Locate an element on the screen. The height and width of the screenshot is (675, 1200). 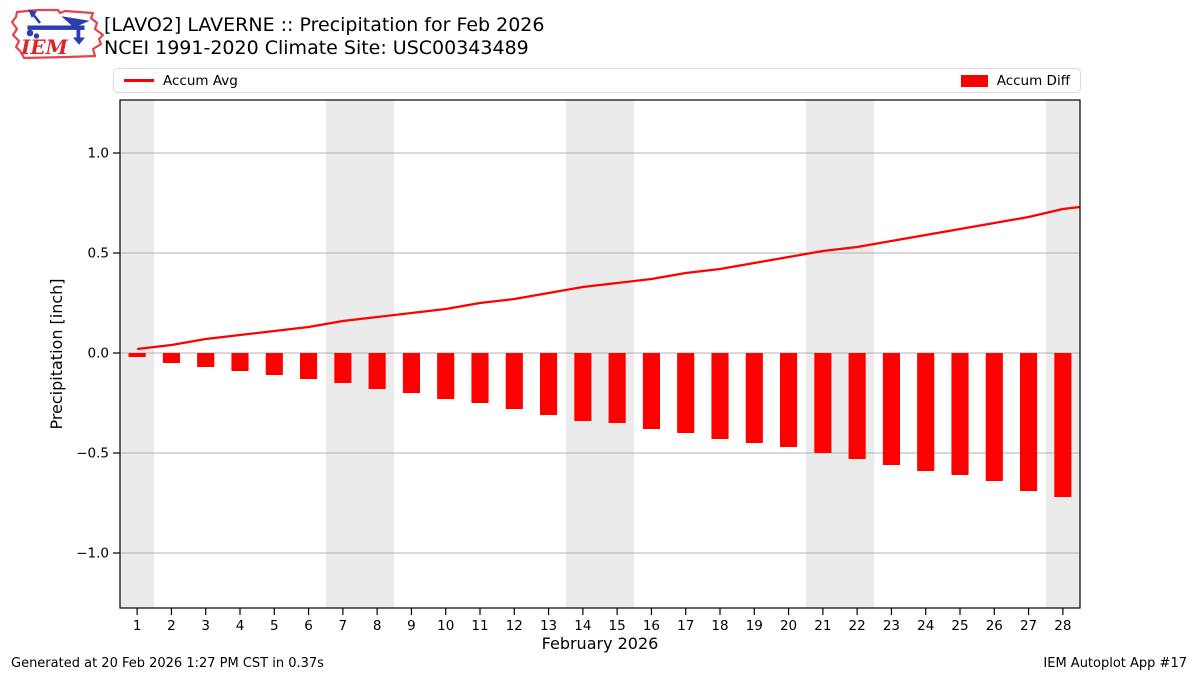
x-tick-label: 22 is located at coordinates (857, 626).